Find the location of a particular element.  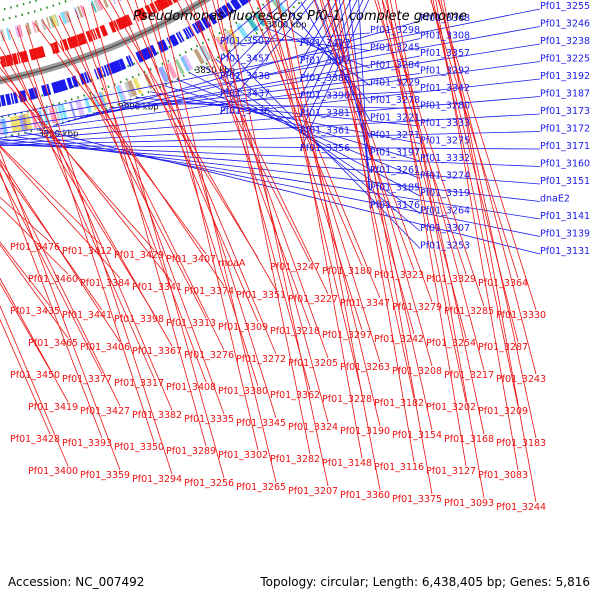

gene-label-reverse: Pf01_3380 is located at coordinates (243, 391).